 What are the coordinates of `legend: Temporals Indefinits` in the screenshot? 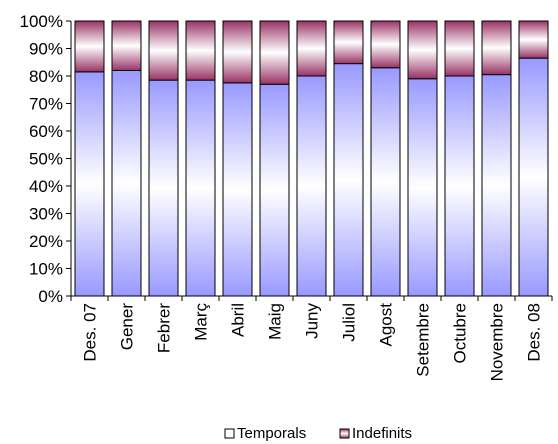 It's located at (318, 433).